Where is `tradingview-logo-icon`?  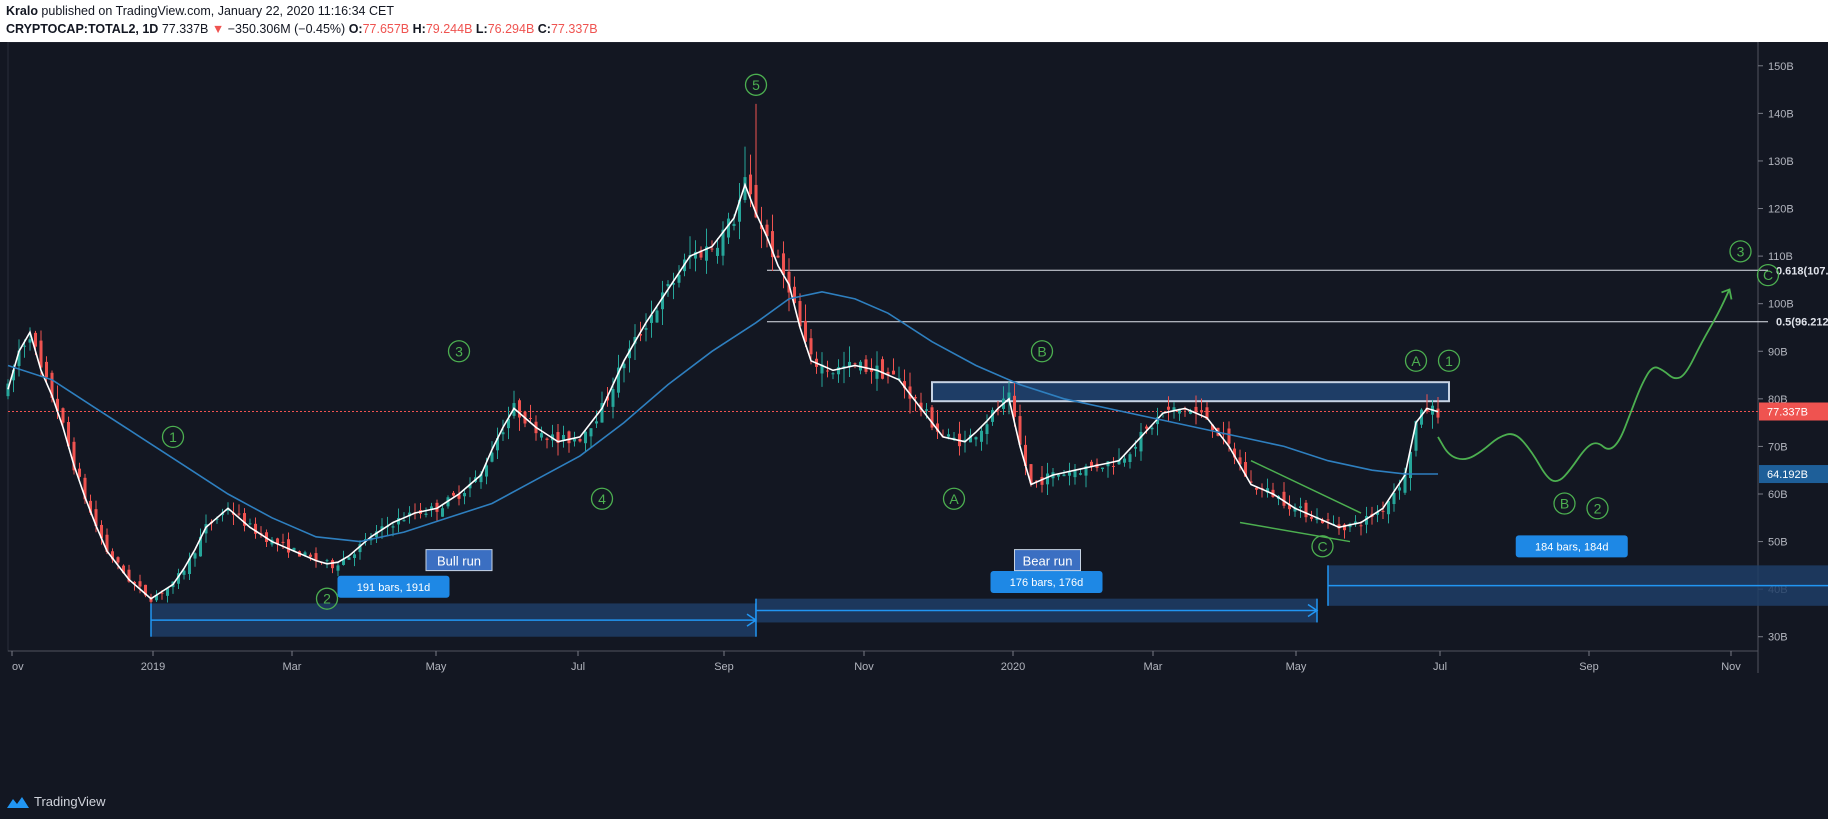 tradingview-logo-icon is located at coordinates (18, 802).